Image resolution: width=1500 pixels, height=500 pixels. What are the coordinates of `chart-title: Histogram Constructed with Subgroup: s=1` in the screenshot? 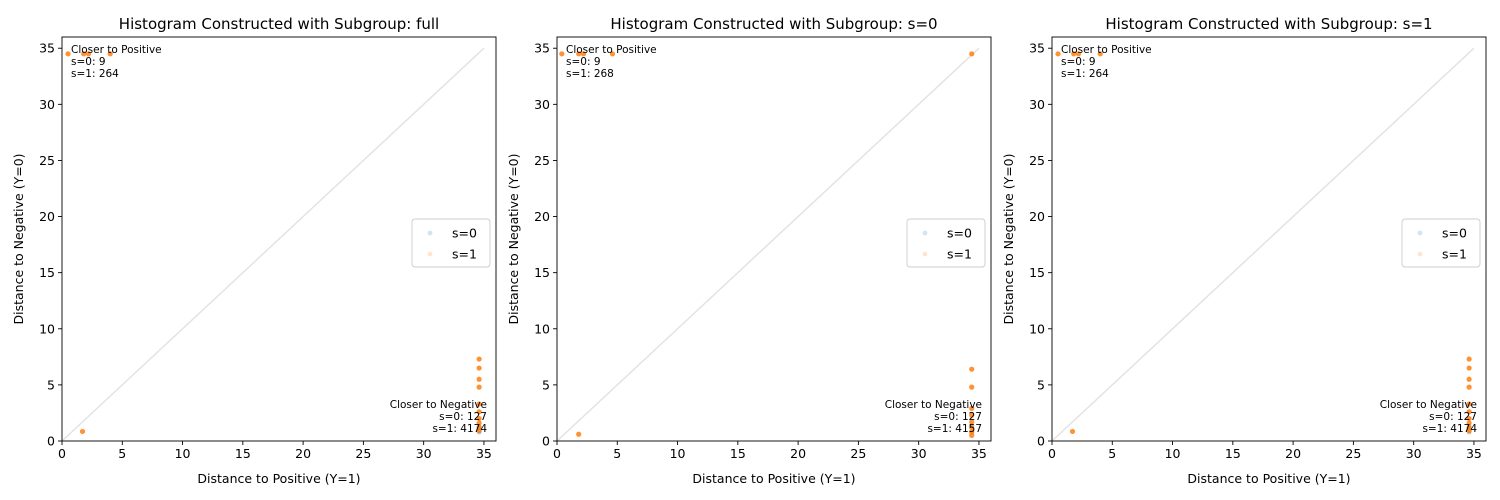 It's located at (1268, 24).